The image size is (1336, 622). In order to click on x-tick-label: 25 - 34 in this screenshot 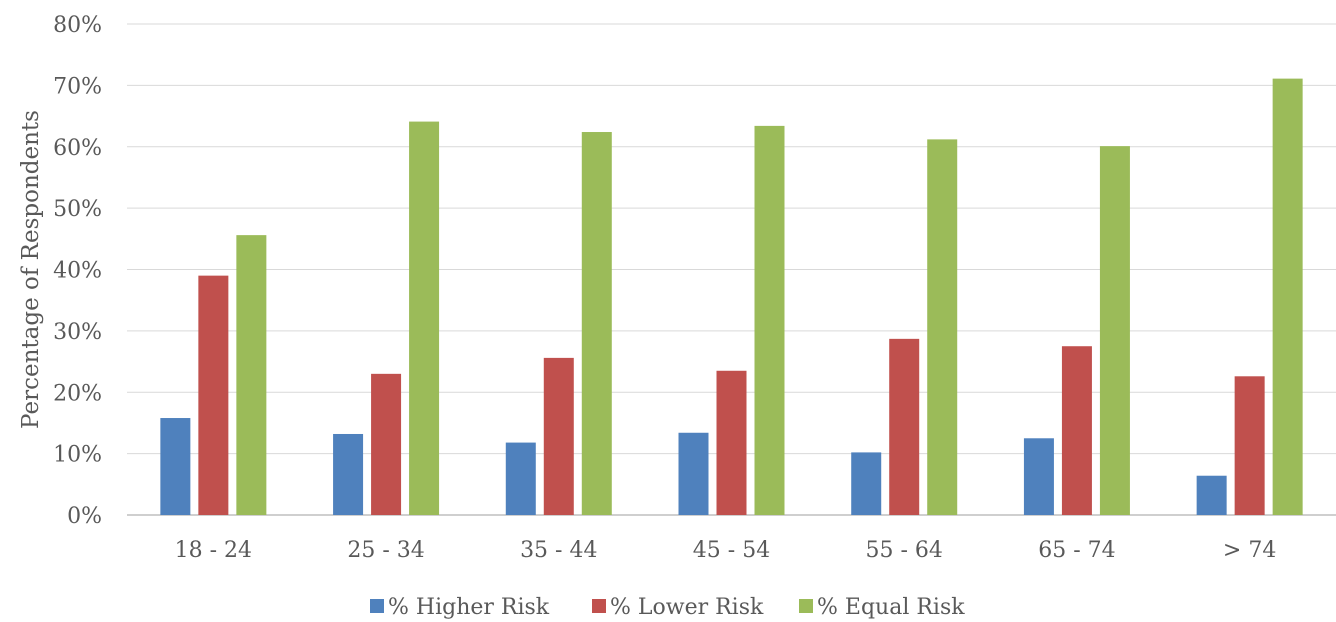, I will do `click(385, 550)`.